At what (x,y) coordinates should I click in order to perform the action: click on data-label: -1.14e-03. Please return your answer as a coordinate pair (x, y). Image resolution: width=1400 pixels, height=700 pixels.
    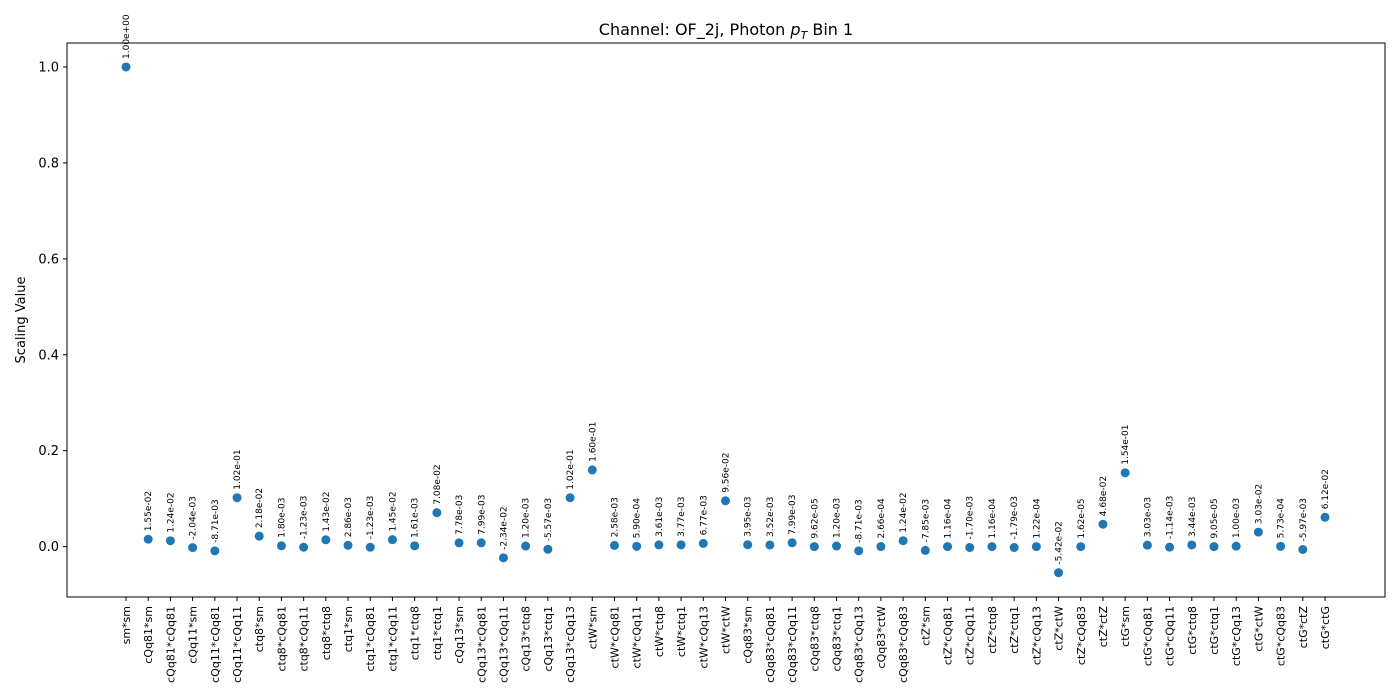
    Looking at the image, I should click on (1171, 518).